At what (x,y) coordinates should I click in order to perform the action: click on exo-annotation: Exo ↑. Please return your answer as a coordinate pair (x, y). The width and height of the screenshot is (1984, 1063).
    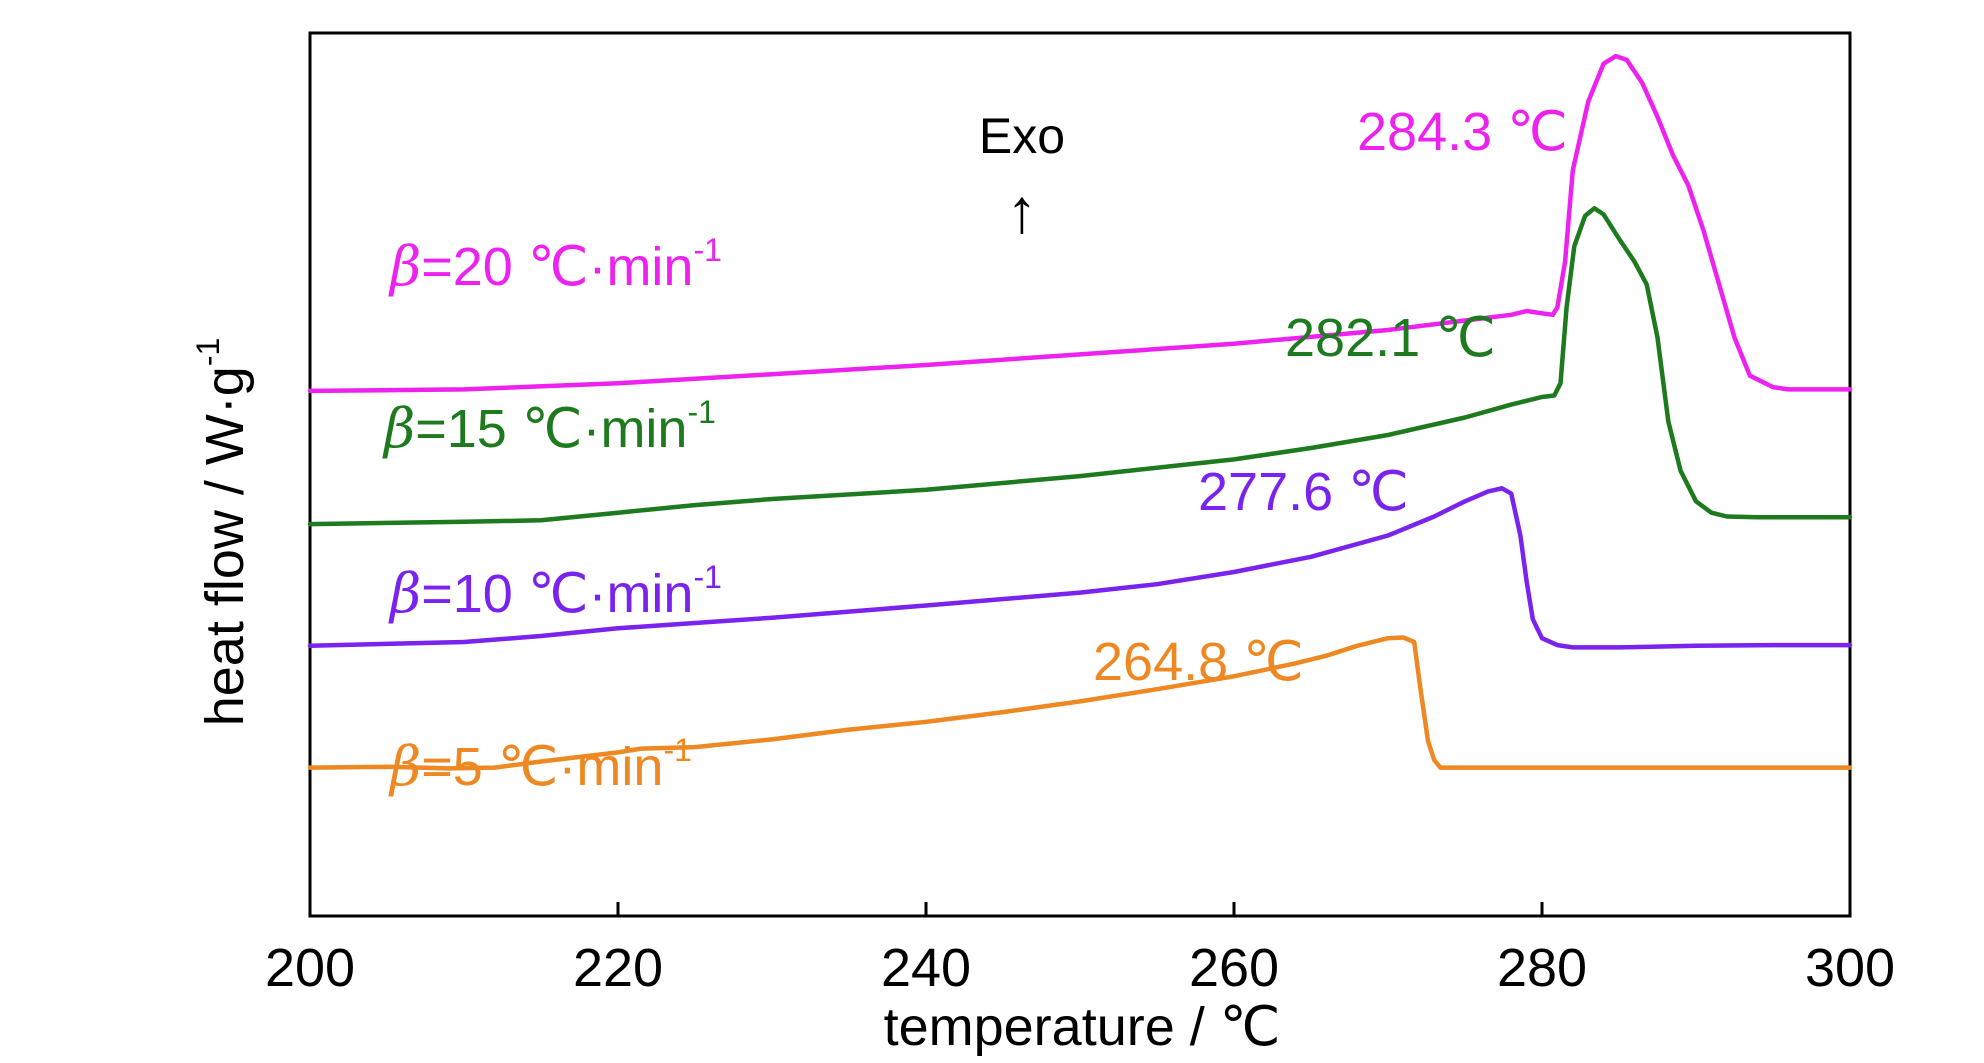
    Looking at the image, I should click on (1022, 177).